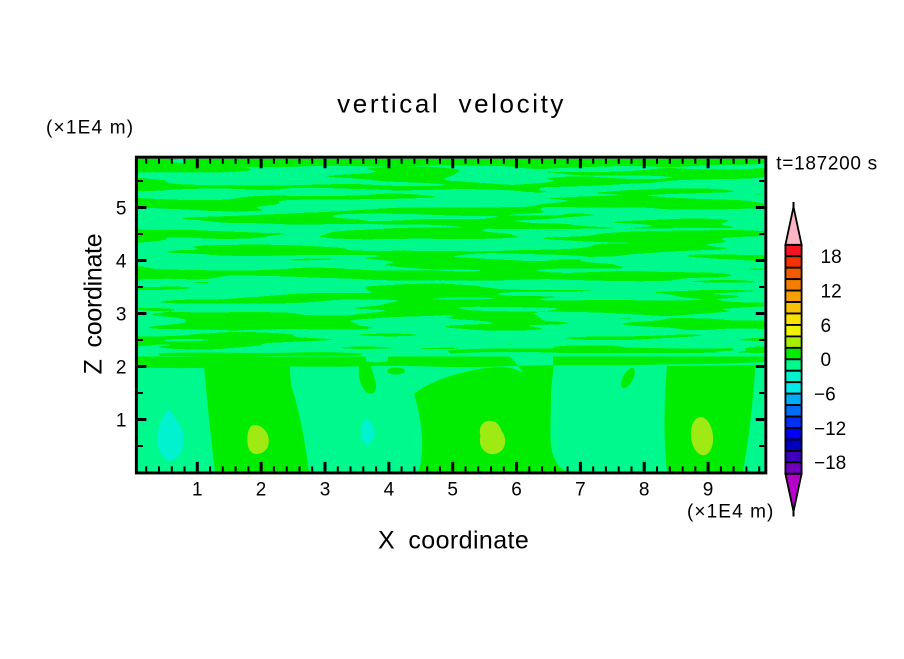 The height and width of the screenshot is (659, 904). Describe the element at coordinates (830, 429) in the screenshot. I see `svg-text: −12` at that location.